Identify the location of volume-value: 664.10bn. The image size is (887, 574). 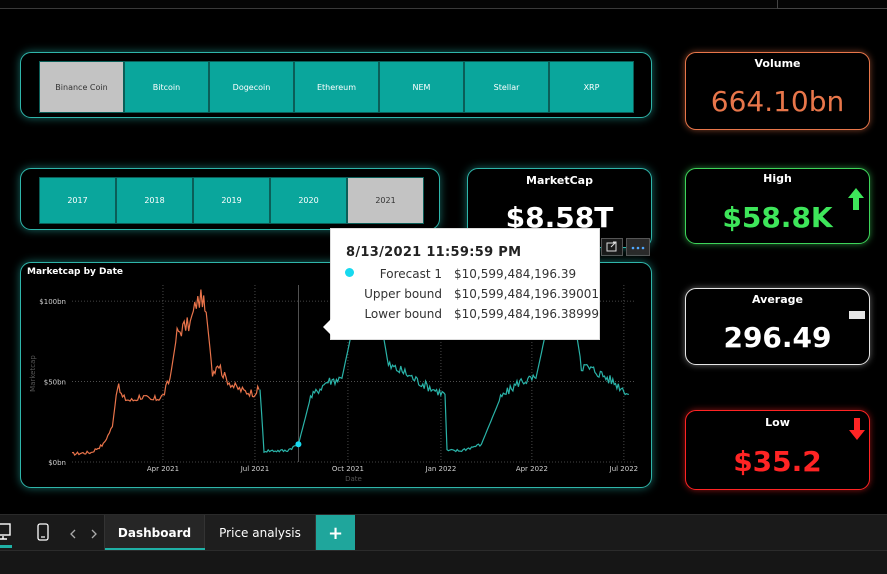
(777, 101).